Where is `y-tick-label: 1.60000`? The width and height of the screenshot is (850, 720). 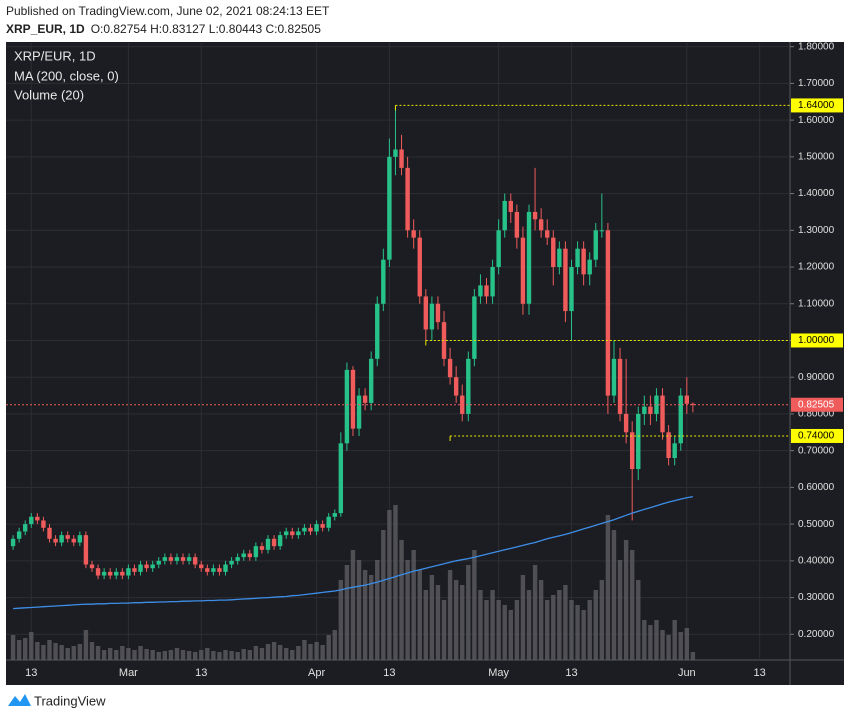
y-tick-label: 1.60000 is located at coordinates (816, 120).